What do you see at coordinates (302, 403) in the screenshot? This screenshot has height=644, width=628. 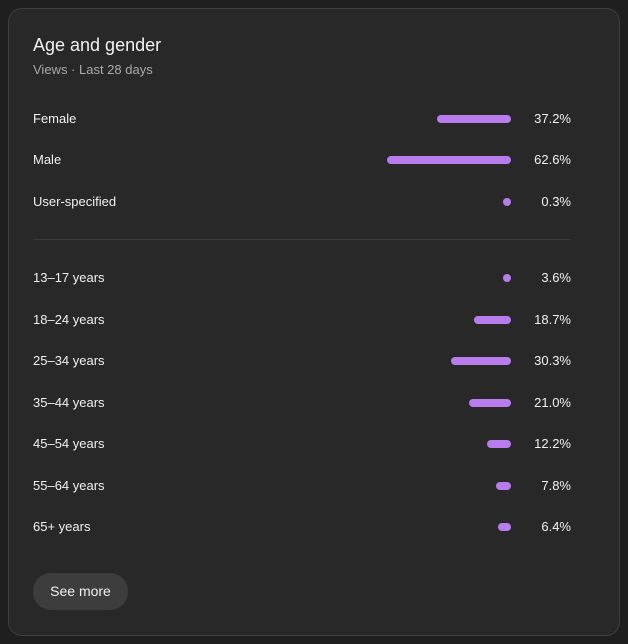 I see `age-row-35-44: 35–44 years 21.0%` at bounding box center [302, 403].